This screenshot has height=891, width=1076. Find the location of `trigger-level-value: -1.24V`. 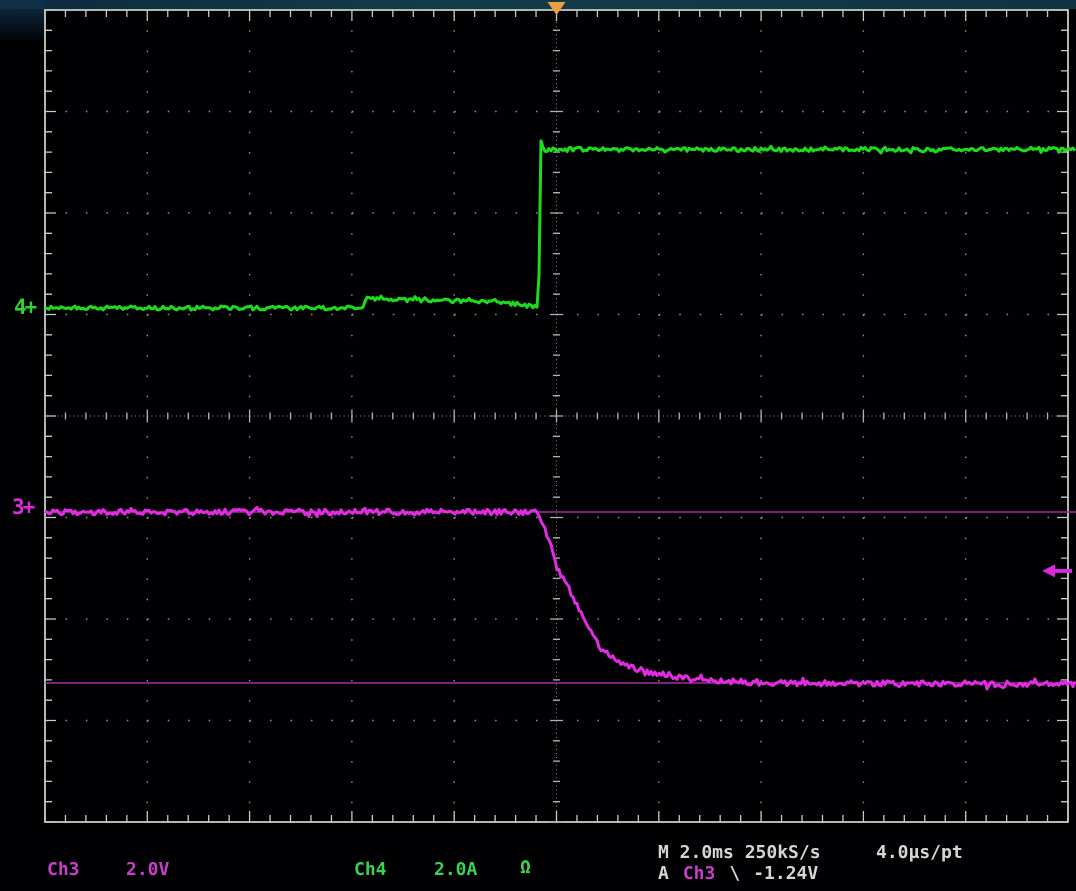

trigger-level-value: -1.24V is located at coordinates (786, 873).